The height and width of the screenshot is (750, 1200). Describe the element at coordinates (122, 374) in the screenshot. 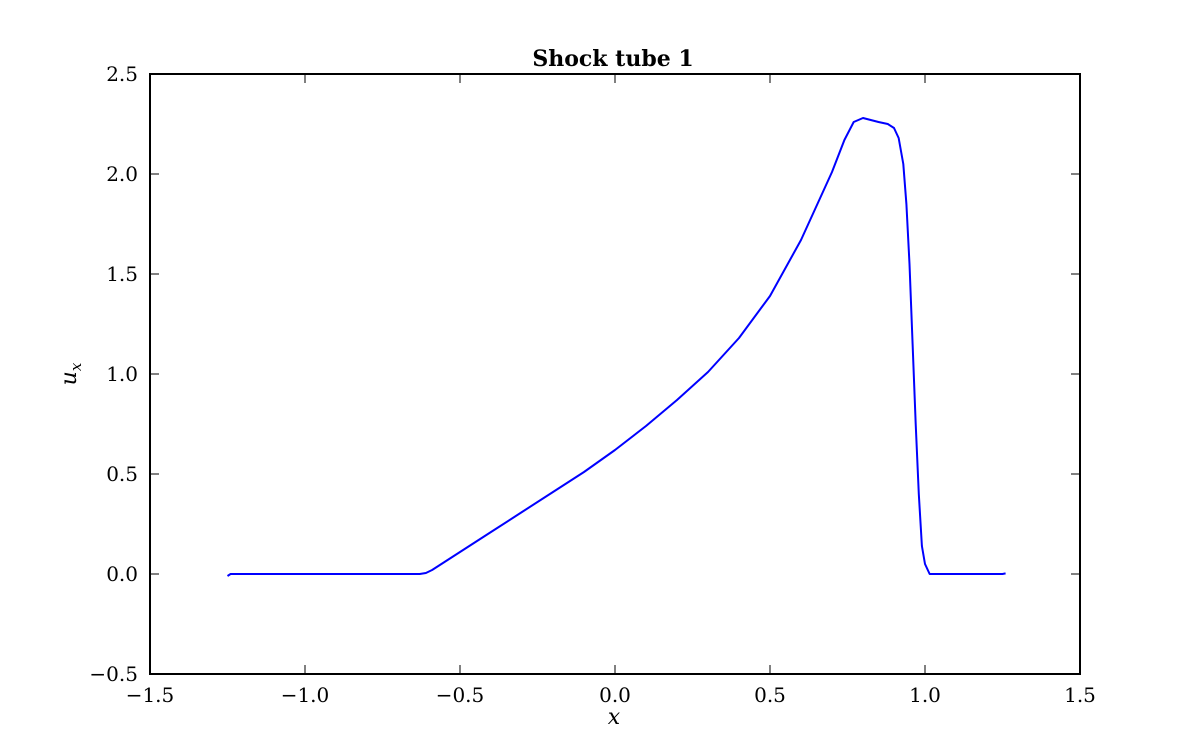

I see `y-tick-label: 1.0` at that location.